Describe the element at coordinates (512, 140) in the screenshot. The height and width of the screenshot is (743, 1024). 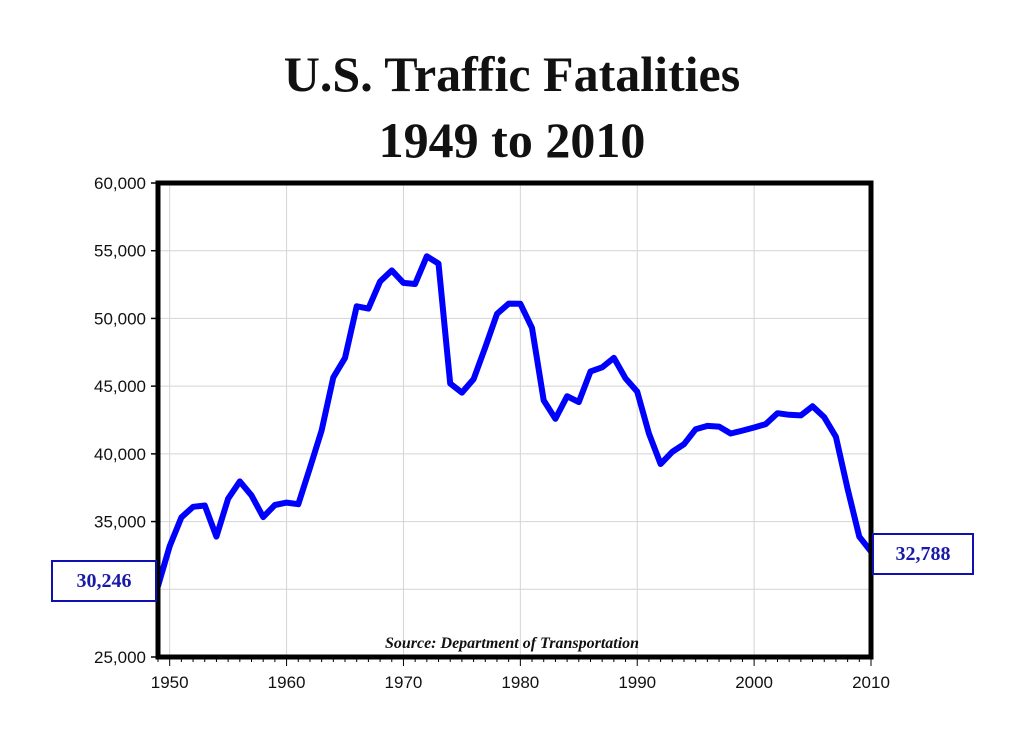
I see `chart-subtitle: 1949 to 2010` at that location.